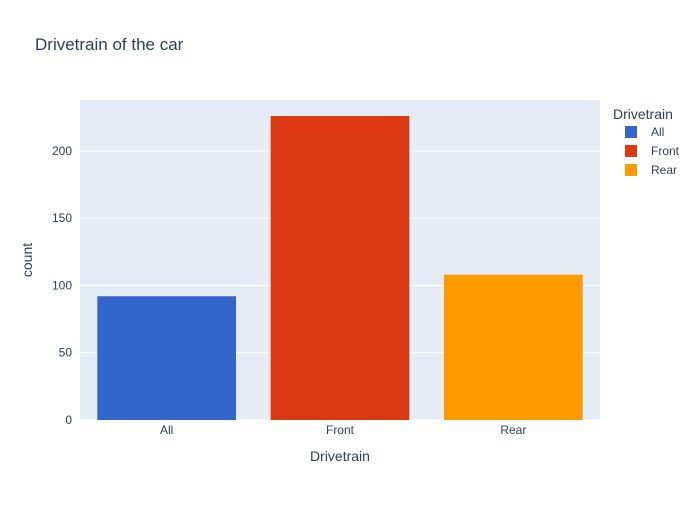  What do you see at coordinates (513, 347) in the screenshot?
I see `bar-rear` at bounding box center [513, 347].